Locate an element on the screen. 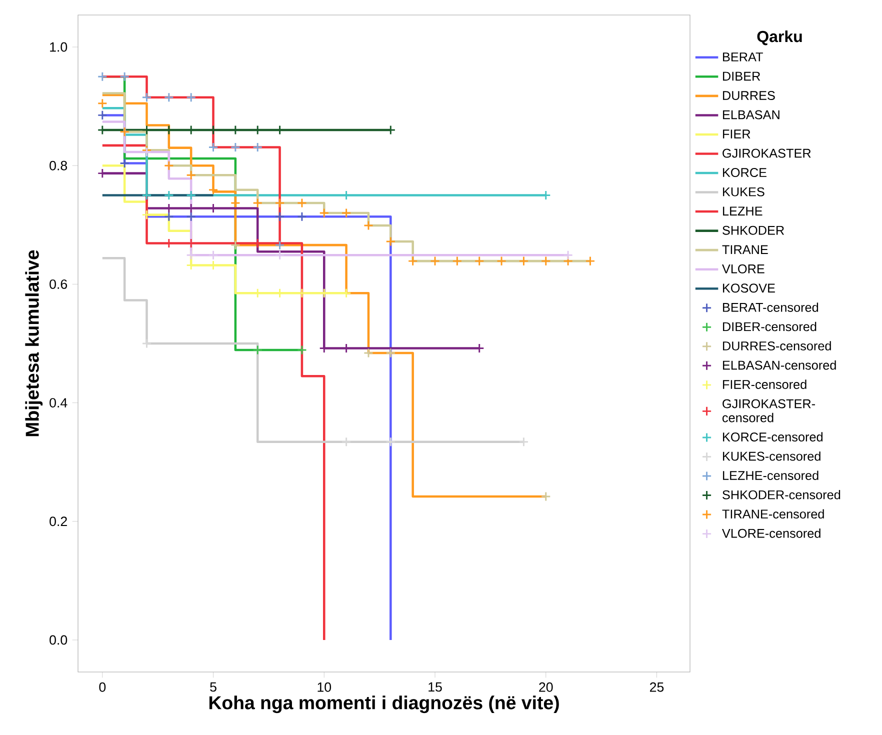 The image size is (882, 735). x-axis-title: Koha nga momenti i diagnozës (në vite) is located at coordinates (384, 705).